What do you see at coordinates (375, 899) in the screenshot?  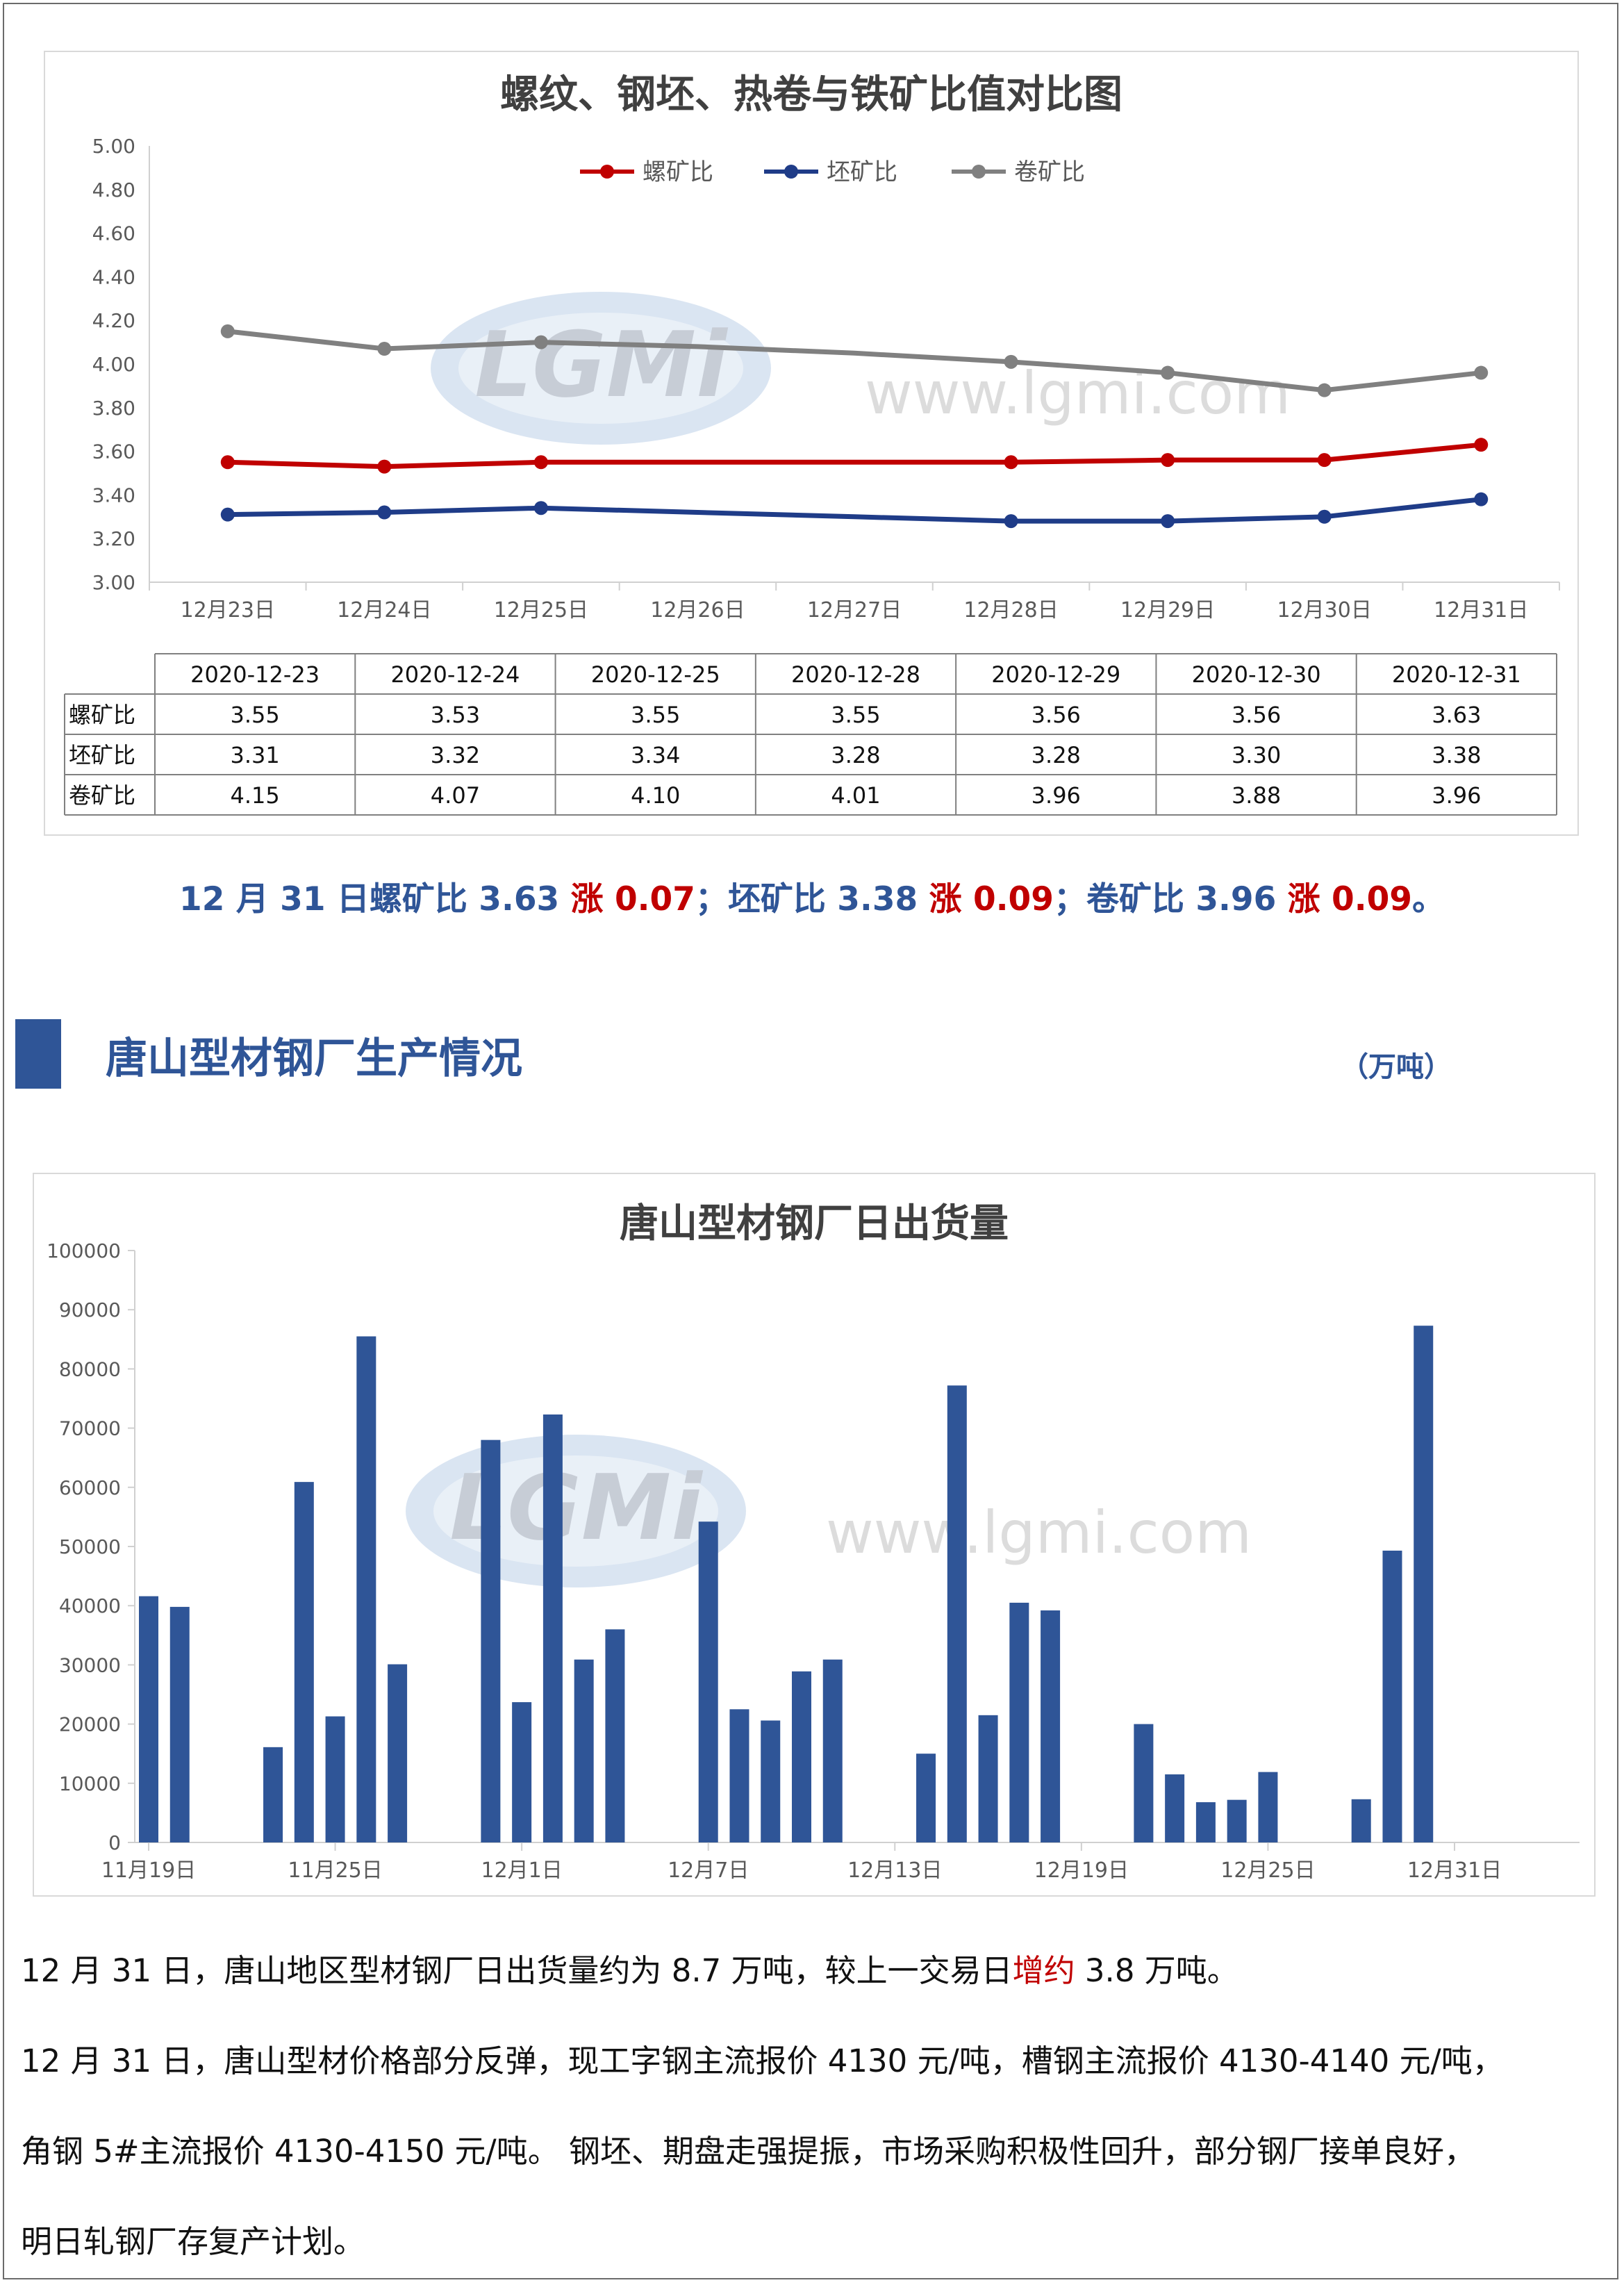 I see `summary-text-1: 12 月 31 日螺矿比 3.63` at bounding box center [375, 899].